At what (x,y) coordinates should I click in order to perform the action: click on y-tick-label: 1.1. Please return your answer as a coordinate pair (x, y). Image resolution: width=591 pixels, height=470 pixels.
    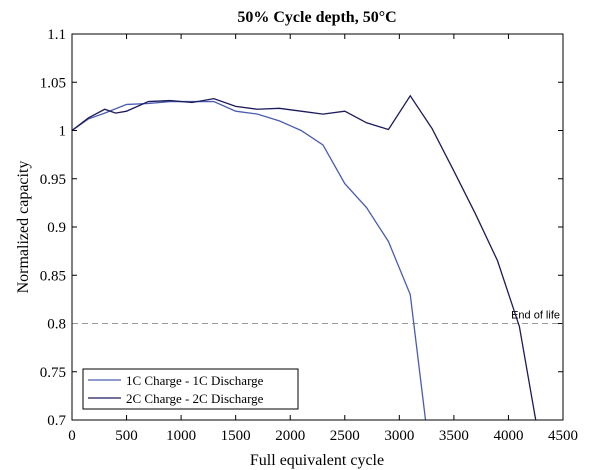
    Looking at the image, I should click on (56, 35).